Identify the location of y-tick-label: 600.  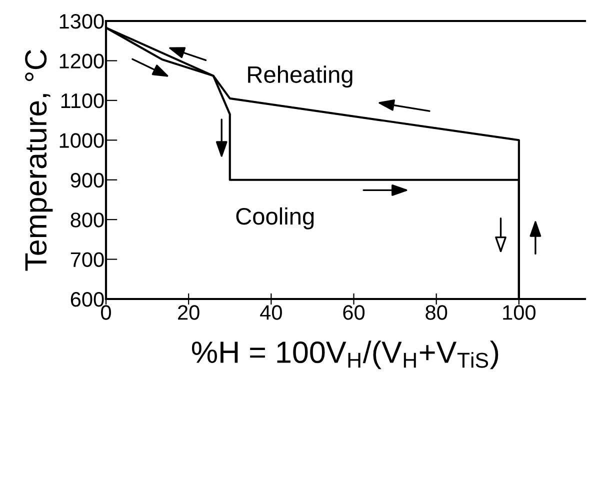
(87, 299).